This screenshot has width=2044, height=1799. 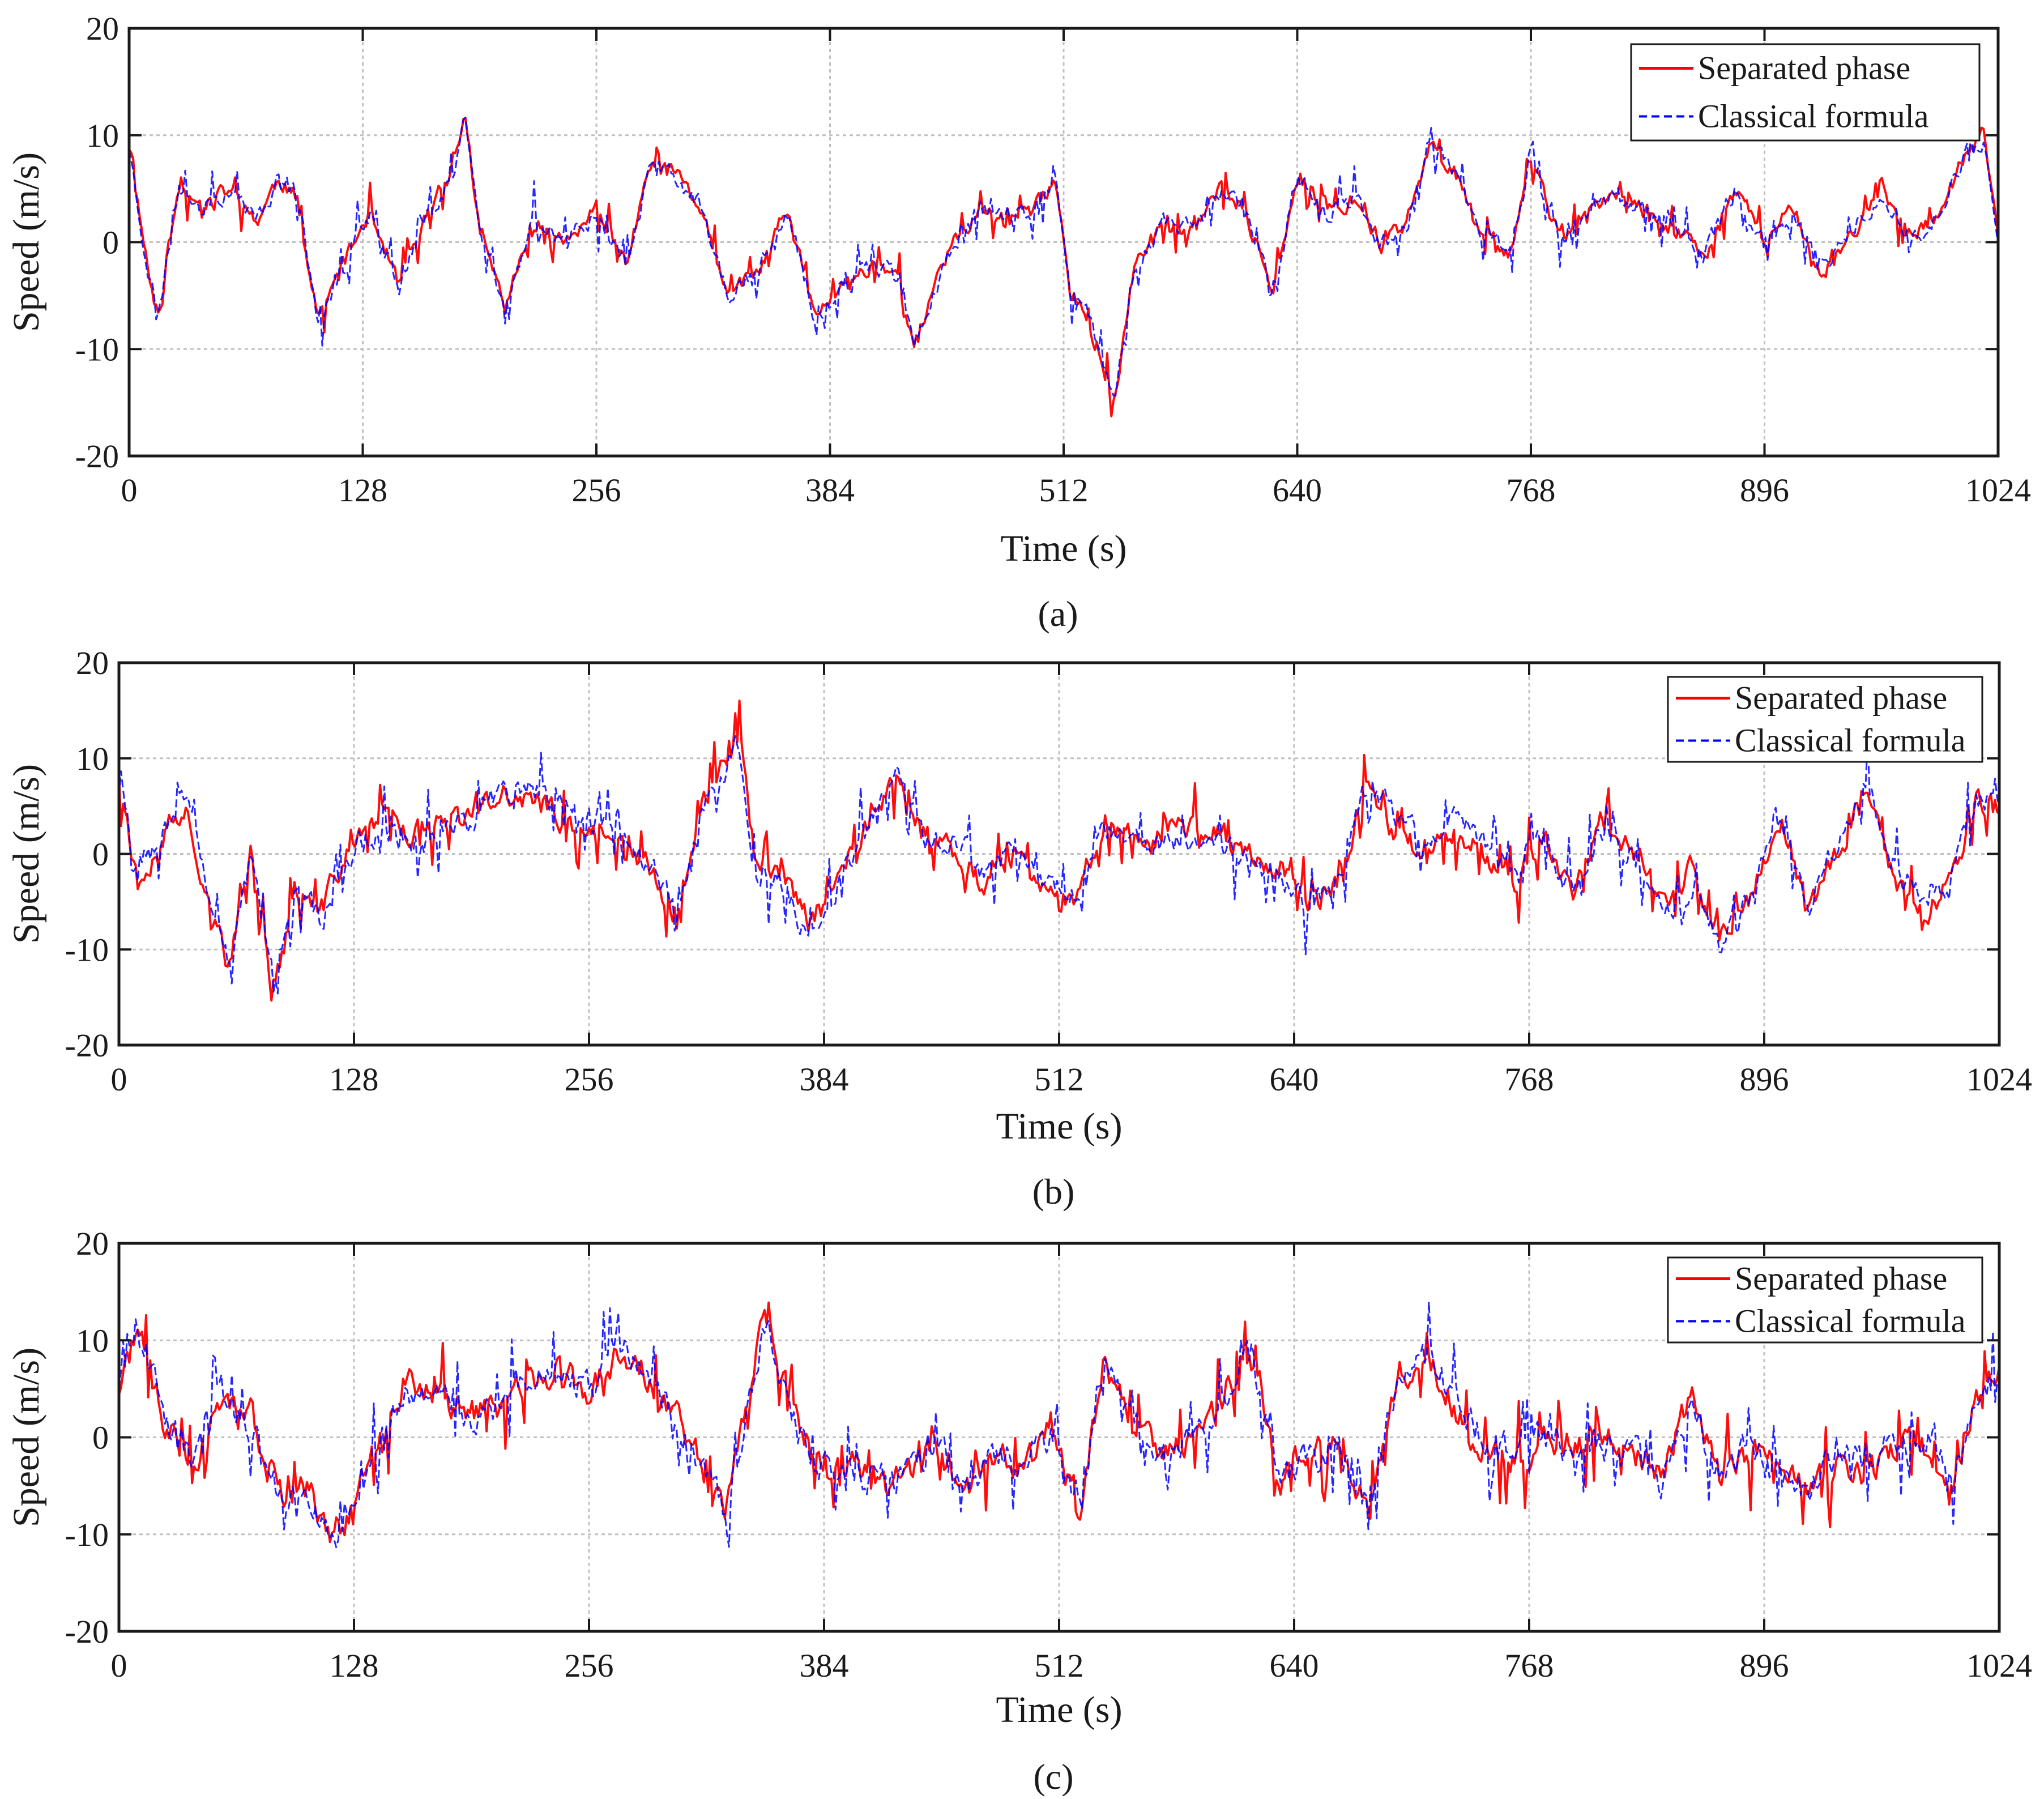 What do you see at coordinates (1053, 1777) in the screenshot?
I see `panel-label: (c)` at bounding box center [1053, 1777].